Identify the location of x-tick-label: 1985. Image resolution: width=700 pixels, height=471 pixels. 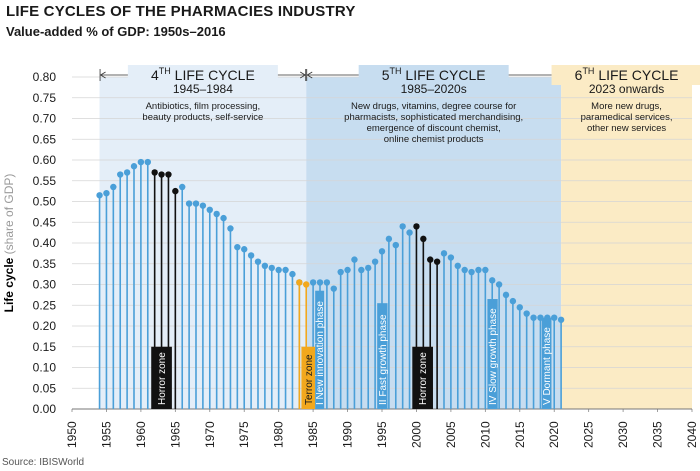
(313, 434).